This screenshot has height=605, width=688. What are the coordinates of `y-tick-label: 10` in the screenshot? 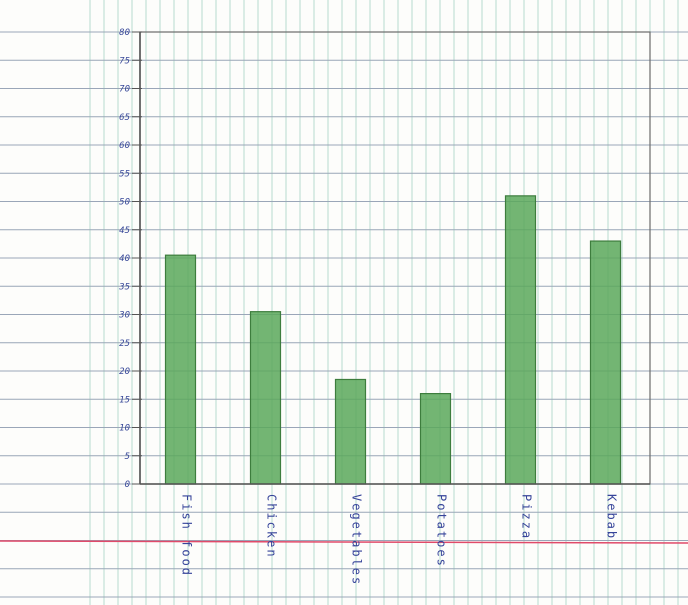 It's located at (124, 429).